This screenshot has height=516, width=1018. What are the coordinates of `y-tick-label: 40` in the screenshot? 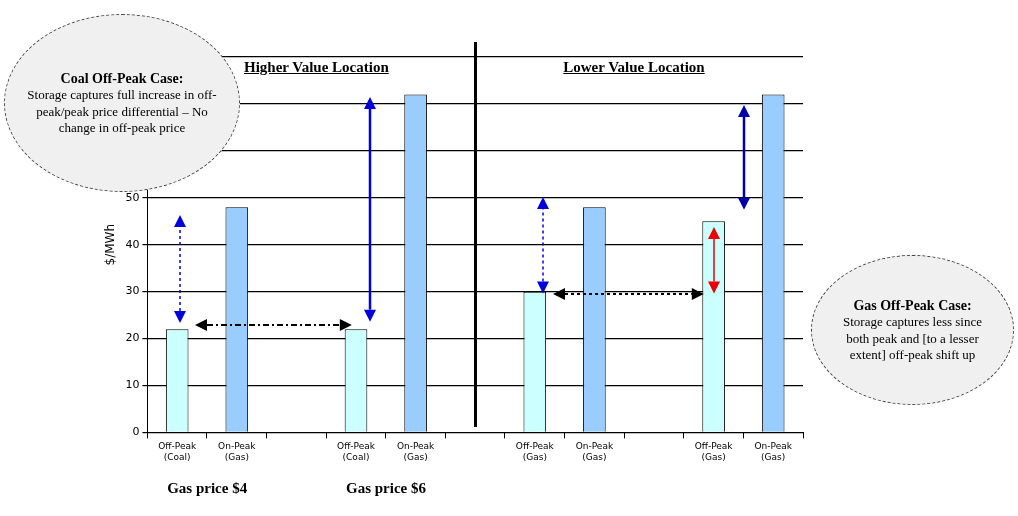 It's located at (132, 244).